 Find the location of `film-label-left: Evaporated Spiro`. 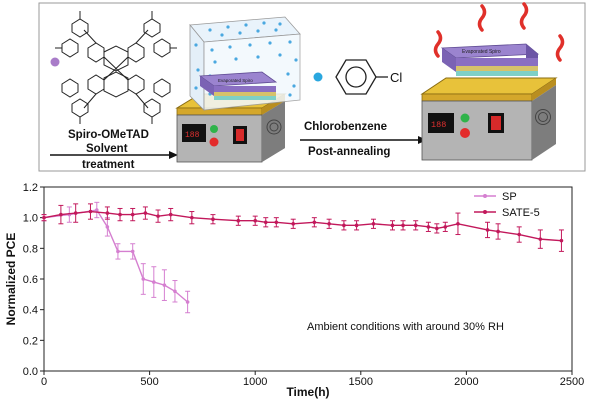

film-label-left: Evaporated Spiro is located at coordinates (235, 80).